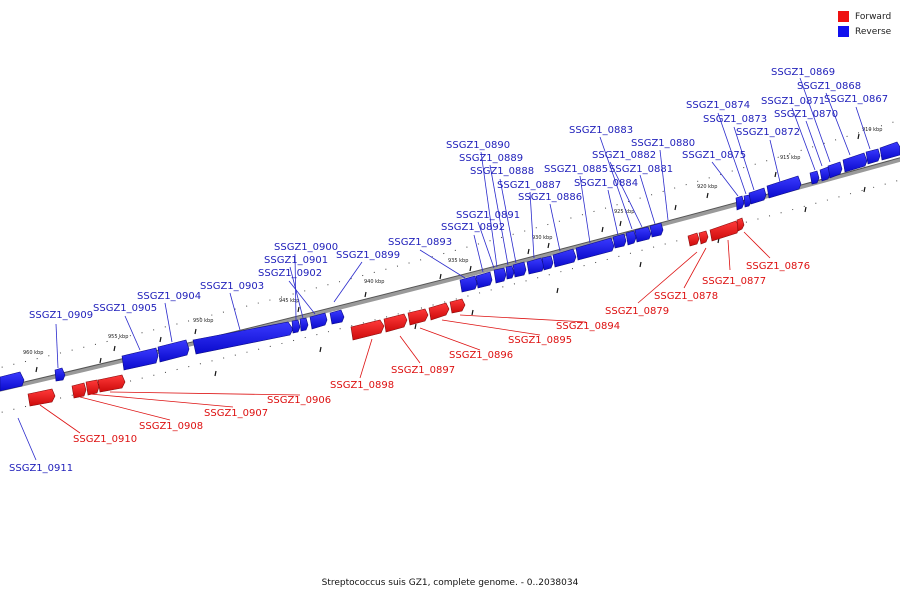  What do you see at coordinates (637, 311) in the screenshot?
I see `gene-label-0879: SSGZ1_0879` at bounding box center [637, 311].